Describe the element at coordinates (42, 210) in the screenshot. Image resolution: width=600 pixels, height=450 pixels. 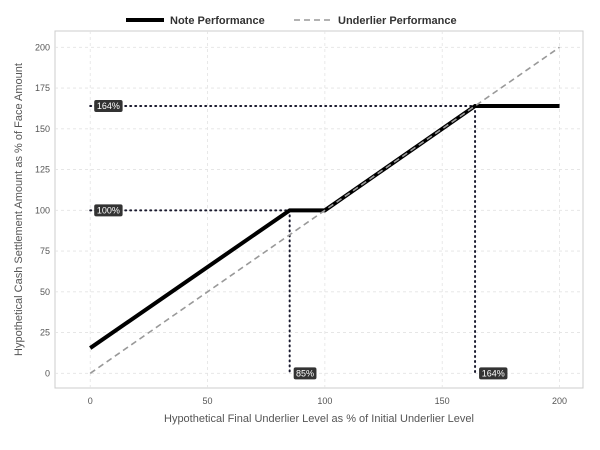
I see `y-tick-label: 100` at that location.